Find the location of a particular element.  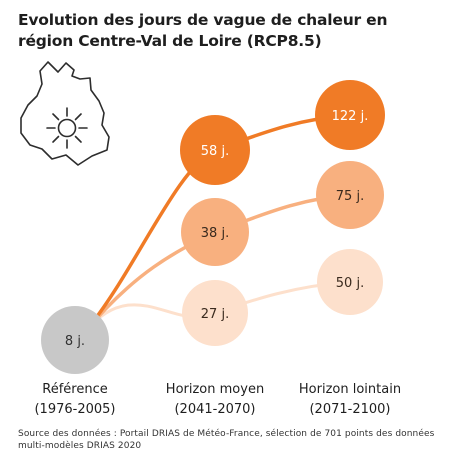

data-label-medium-1: 38 j. is located at coordinates (215, 233).